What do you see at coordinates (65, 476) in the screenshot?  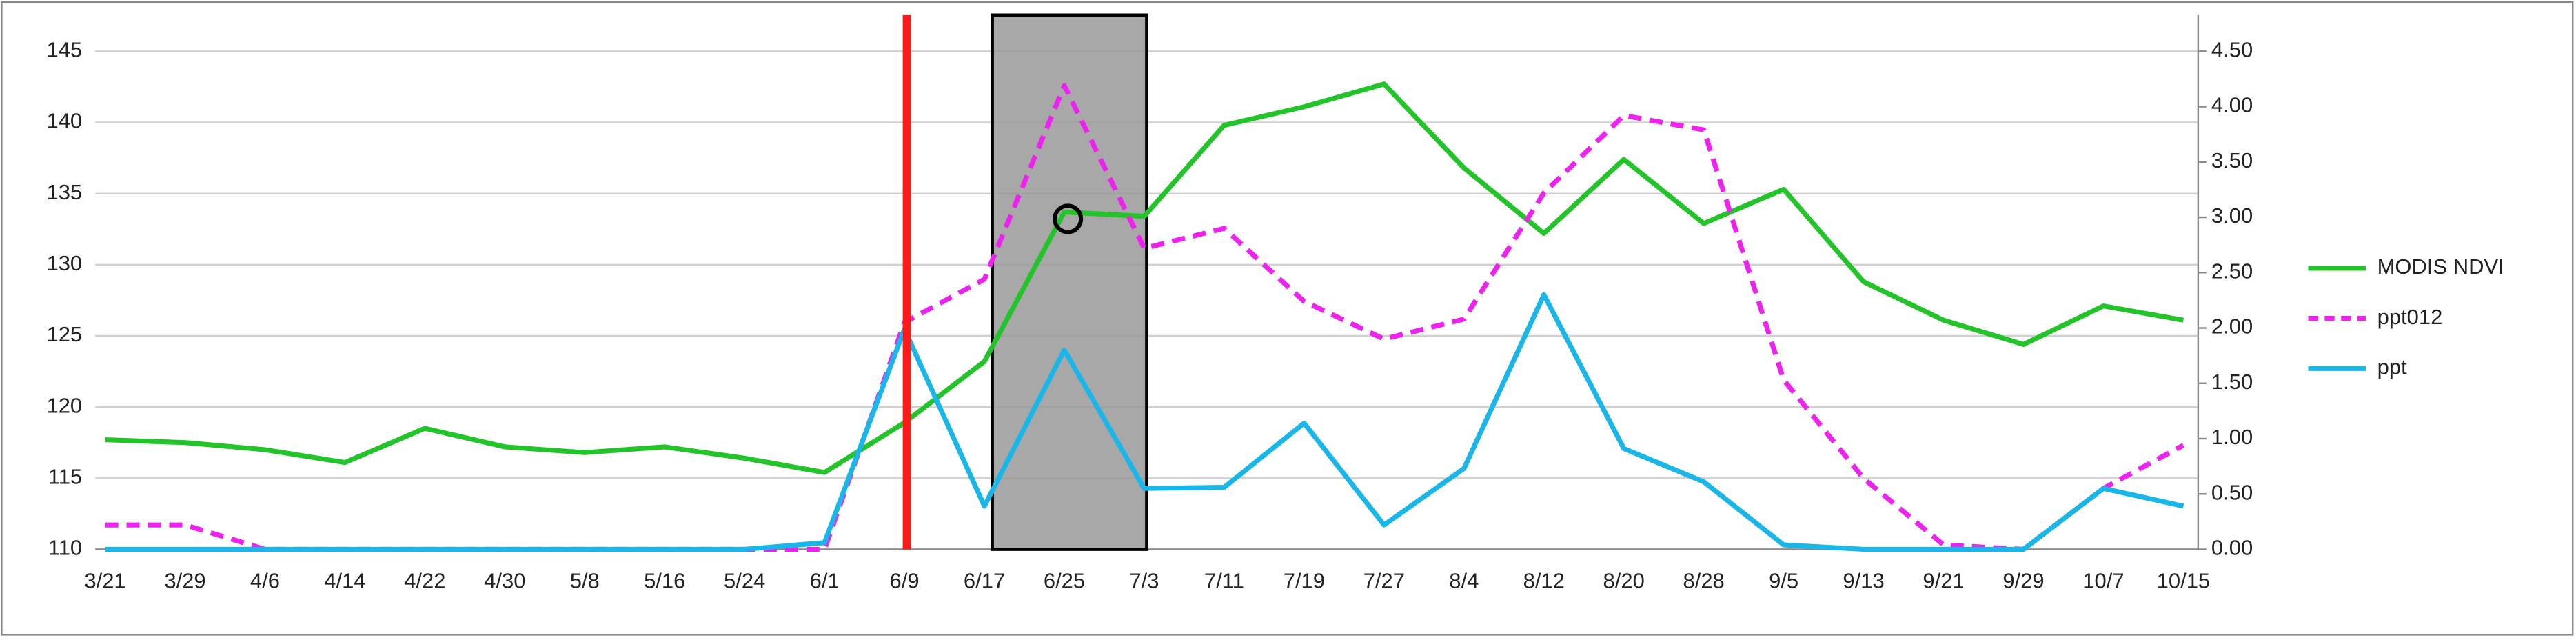 I see `y-tick-label: 115` at bounding box center [65, 476].